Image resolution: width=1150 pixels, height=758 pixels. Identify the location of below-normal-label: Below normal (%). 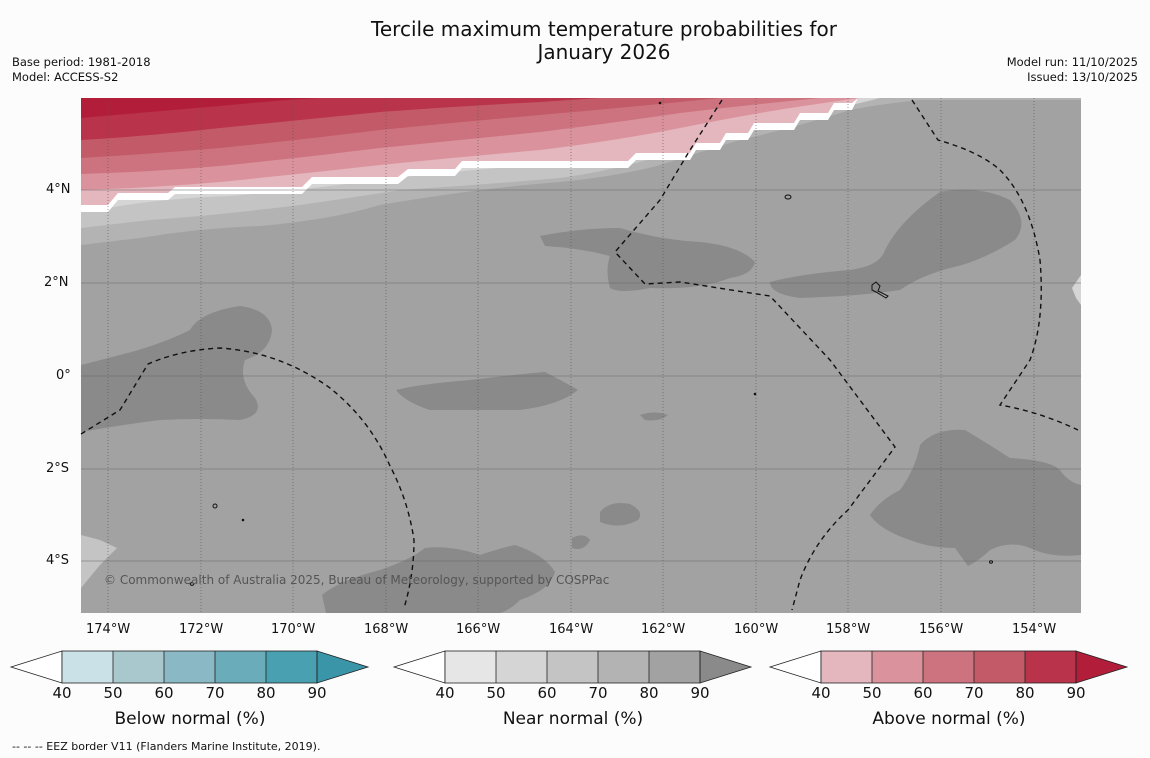
(190, 719).